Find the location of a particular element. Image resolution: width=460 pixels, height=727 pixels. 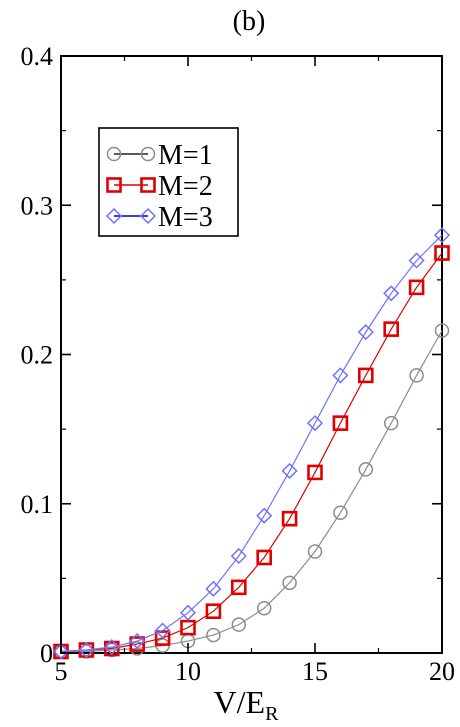

legend-box is located at coordinates (168, 182).